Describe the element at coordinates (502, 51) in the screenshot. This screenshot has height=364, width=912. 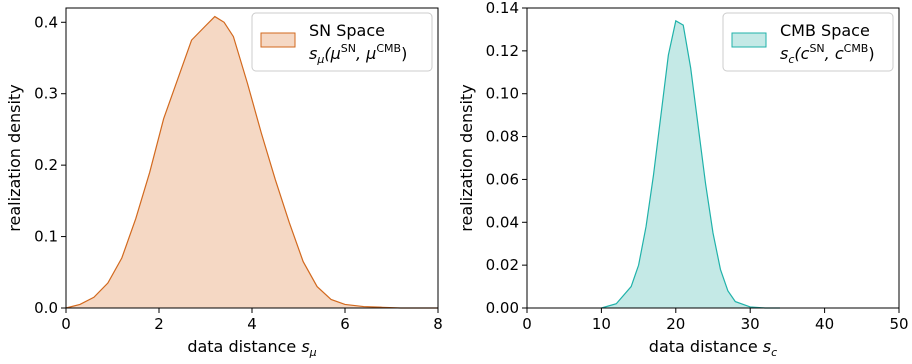
I see `y-tick-label: 0.12` at that location.